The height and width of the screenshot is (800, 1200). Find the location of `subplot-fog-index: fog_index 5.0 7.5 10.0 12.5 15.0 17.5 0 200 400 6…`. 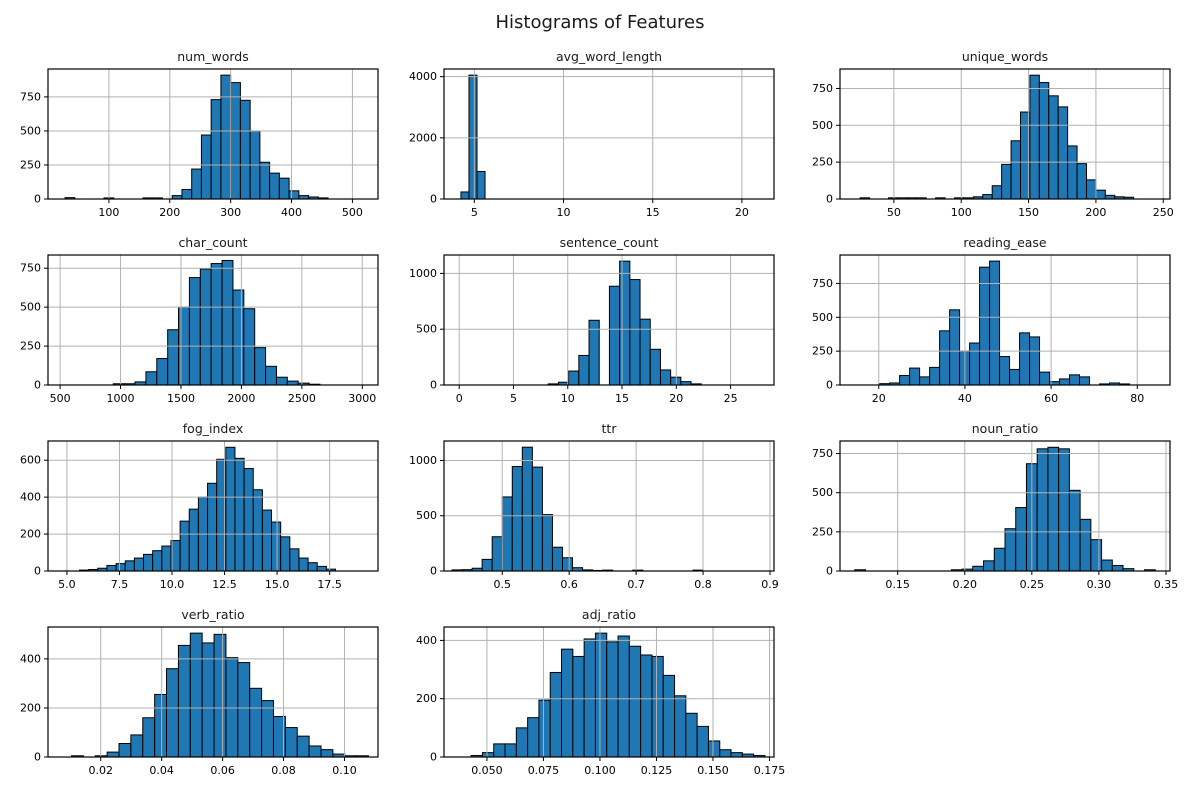

subplot-fog-index: fog_index 5.0 7.5 10.0 12.5 15.0 17.5 0 200 400 6… is located at coordinates (206, 513).